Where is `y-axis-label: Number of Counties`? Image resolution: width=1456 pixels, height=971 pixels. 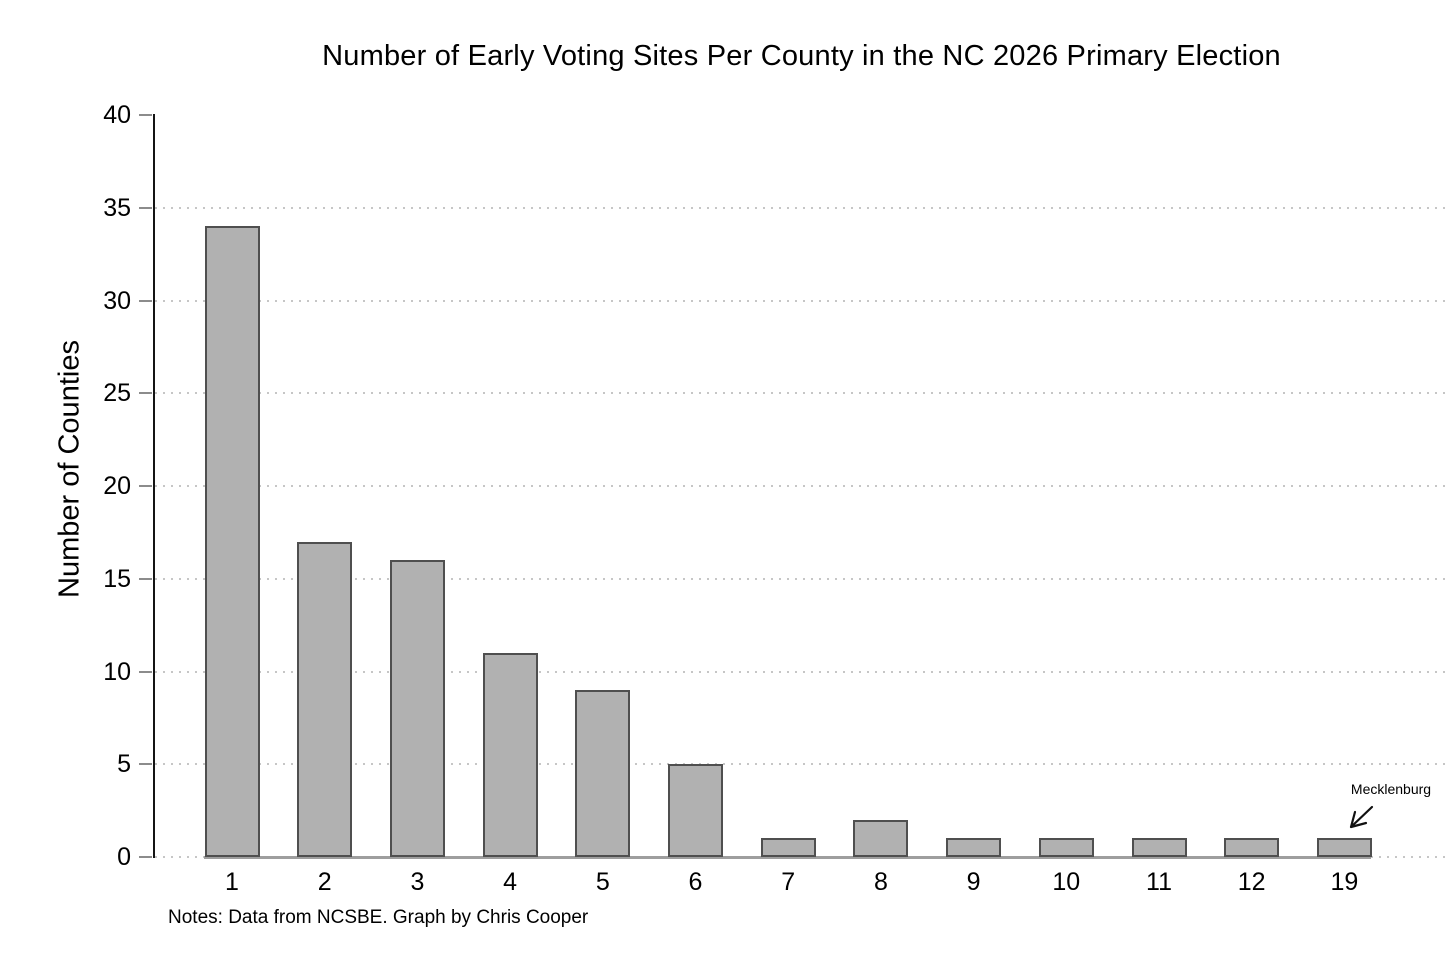
y-axis-label: Number of Counties is located at coordinates (69, 469).